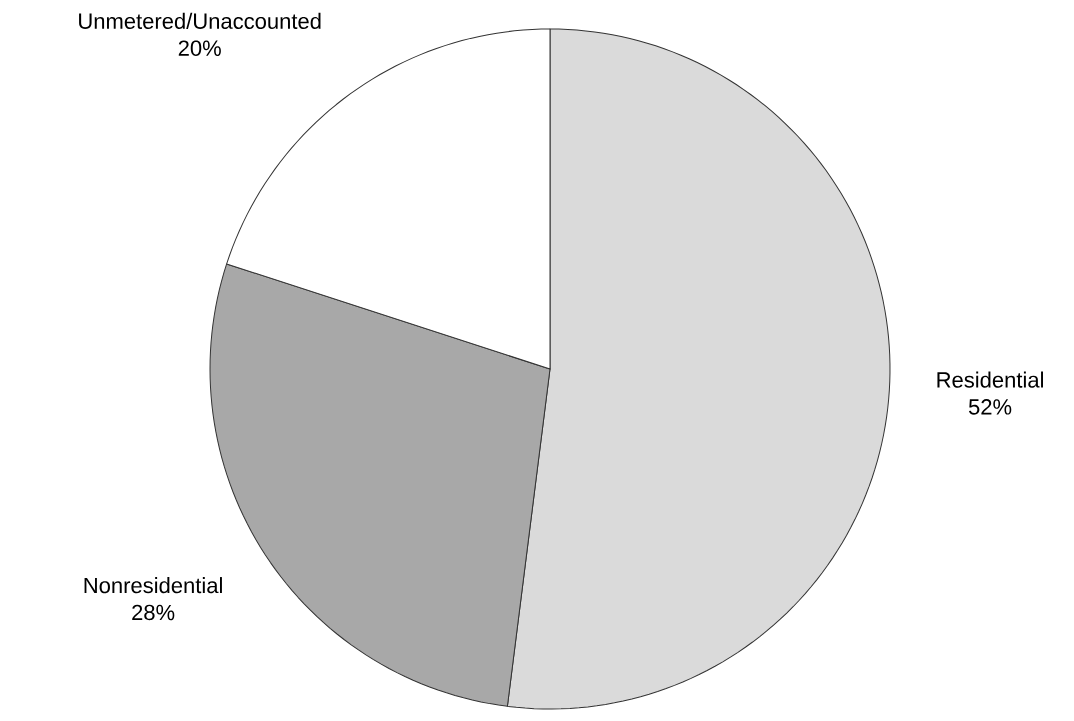 This screenshot has height=721, width=1074. I want to click on slice-label: Residential, so click(990, 379).